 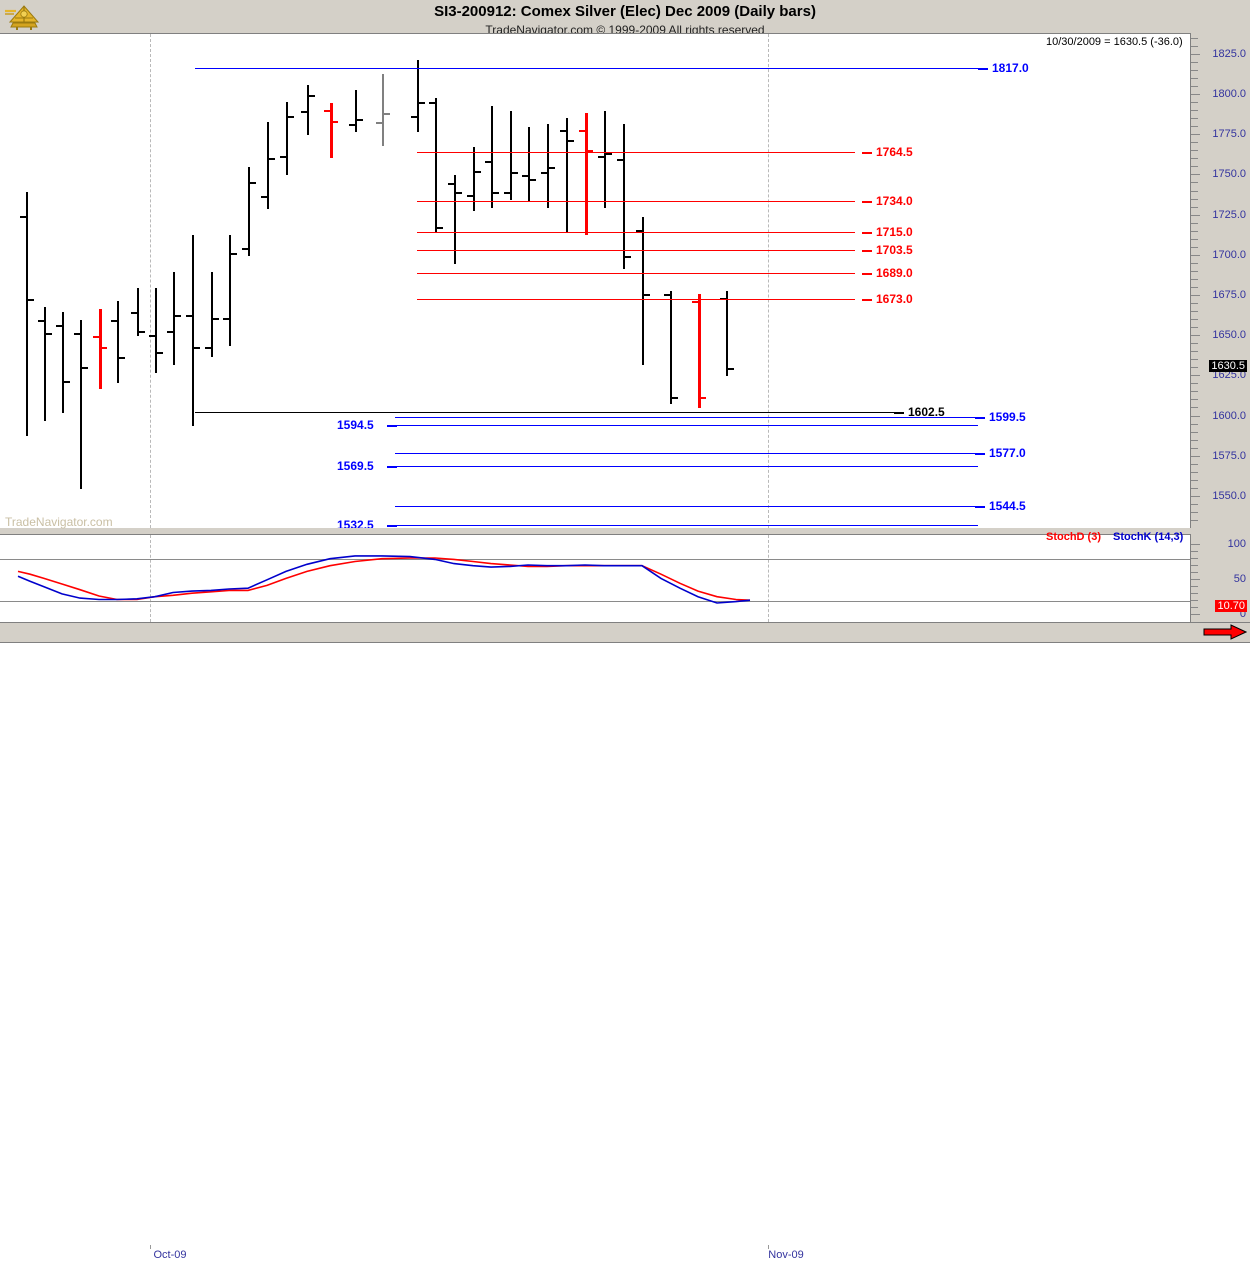 What do you see at coordinates (1229, 294) in the screenshot?
I see `price-axis-label: 1675.0` at bounding box center [1229, 294].